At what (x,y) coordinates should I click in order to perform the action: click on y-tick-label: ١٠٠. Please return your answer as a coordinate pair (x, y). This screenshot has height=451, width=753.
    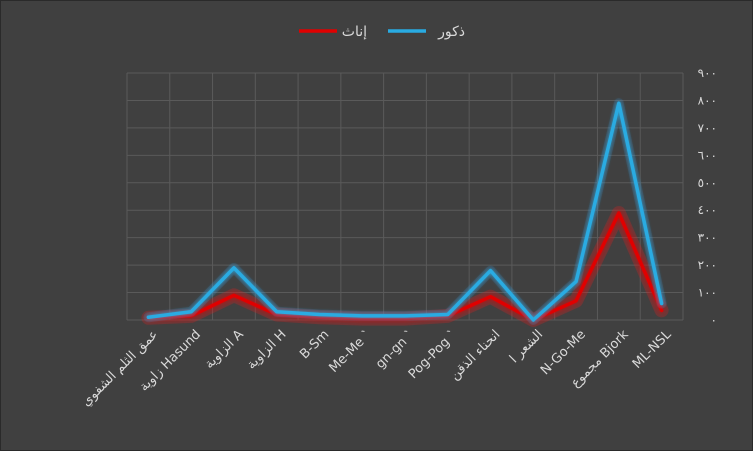
    Looking at the image, I should click on (707, 293).